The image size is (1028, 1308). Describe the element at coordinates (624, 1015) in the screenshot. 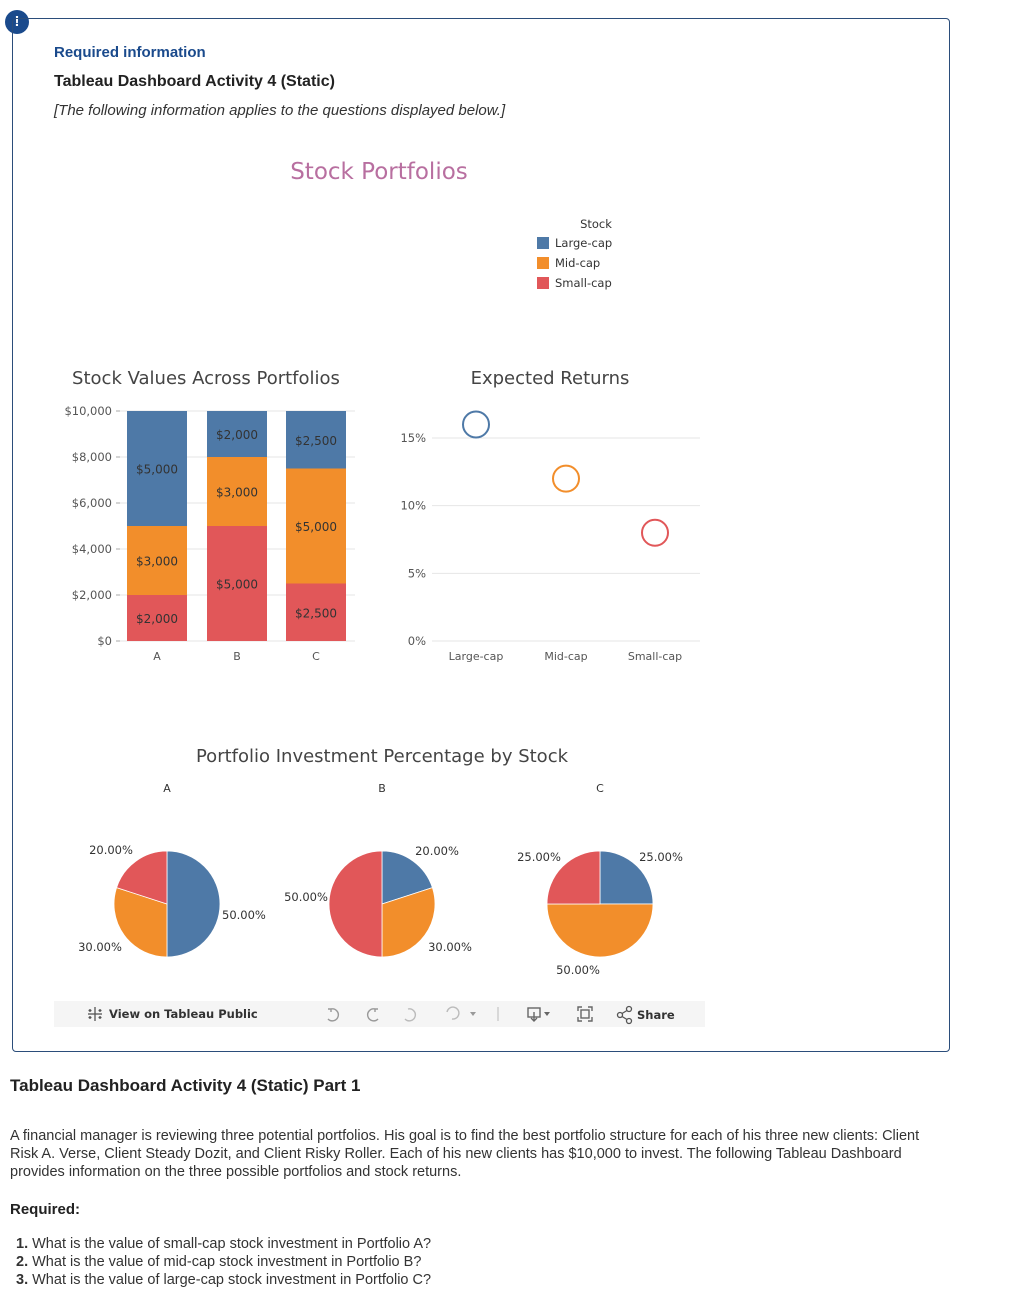

I see `share-icon` at that location.